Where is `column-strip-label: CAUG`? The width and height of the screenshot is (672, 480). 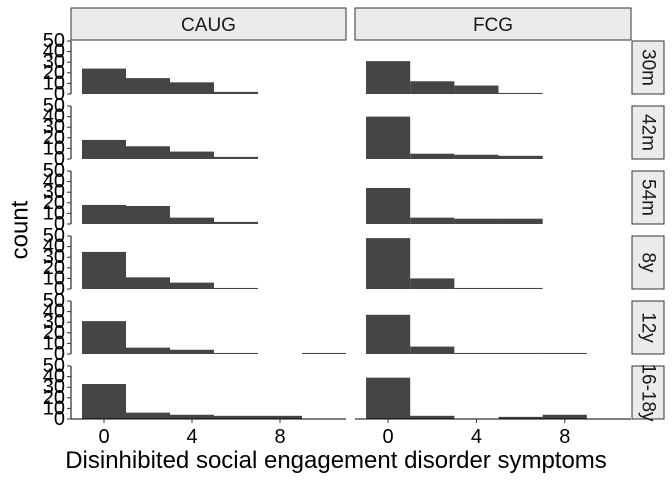
column-strip-label: CAUG is located at coordinates (208, 25).